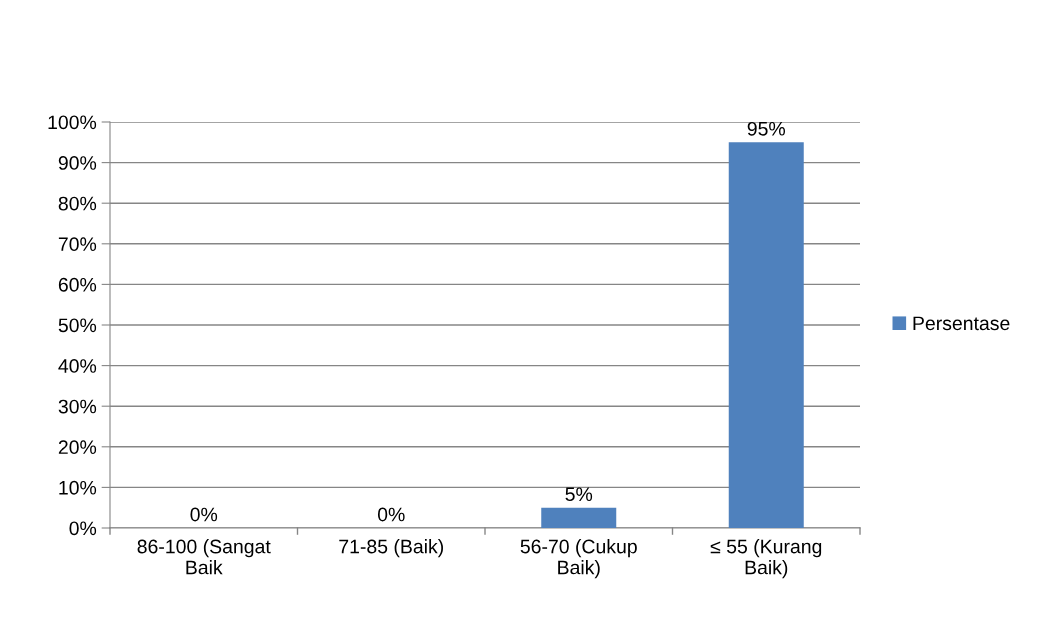 Image resolution: width=1059 pixels, height=621 pixels. I want to click on y-tick-label: 30%, so click(77, 406).